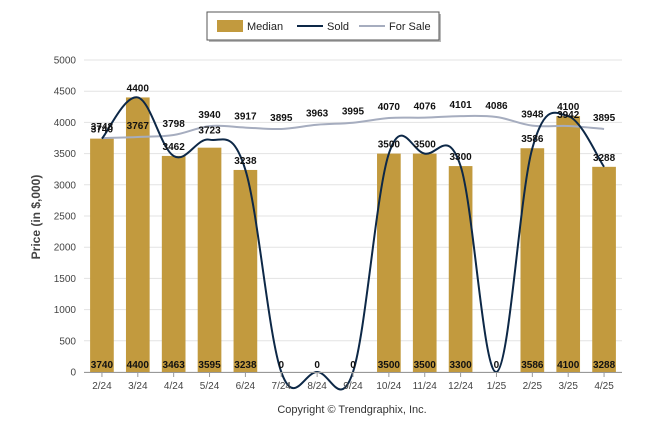 This screenshot has height=434, width=646. I want to click on data-label-median: 3288, so click(604, 365).